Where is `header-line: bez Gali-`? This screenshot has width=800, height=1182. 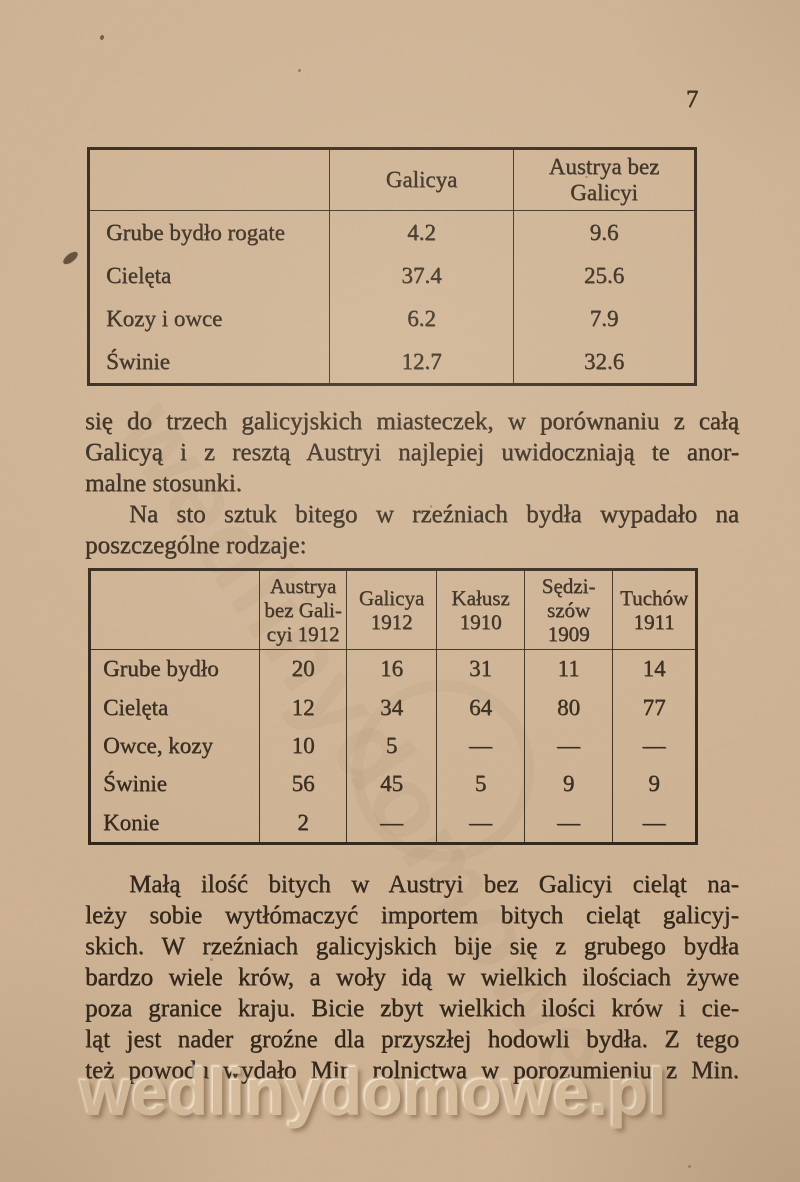
header-line: bez Gali- is located at coordinates (303, 610).